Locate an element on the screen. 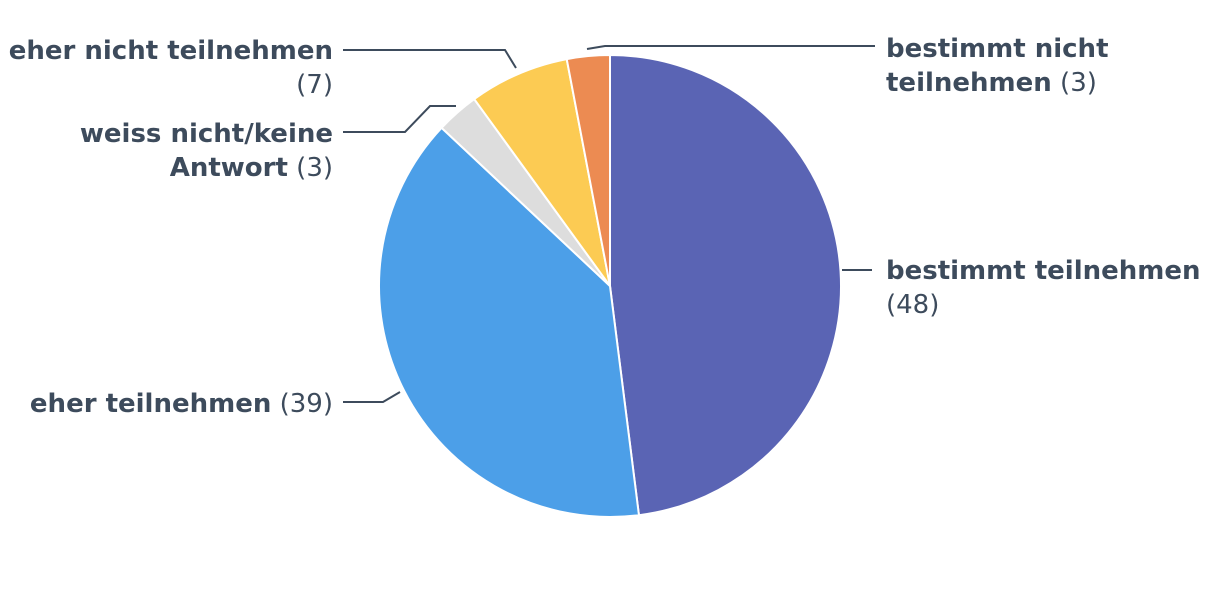 The image size is (1220, 592). slice-label-4: eher nicht teilnehmen (7) is located at coordinates (171, 68).